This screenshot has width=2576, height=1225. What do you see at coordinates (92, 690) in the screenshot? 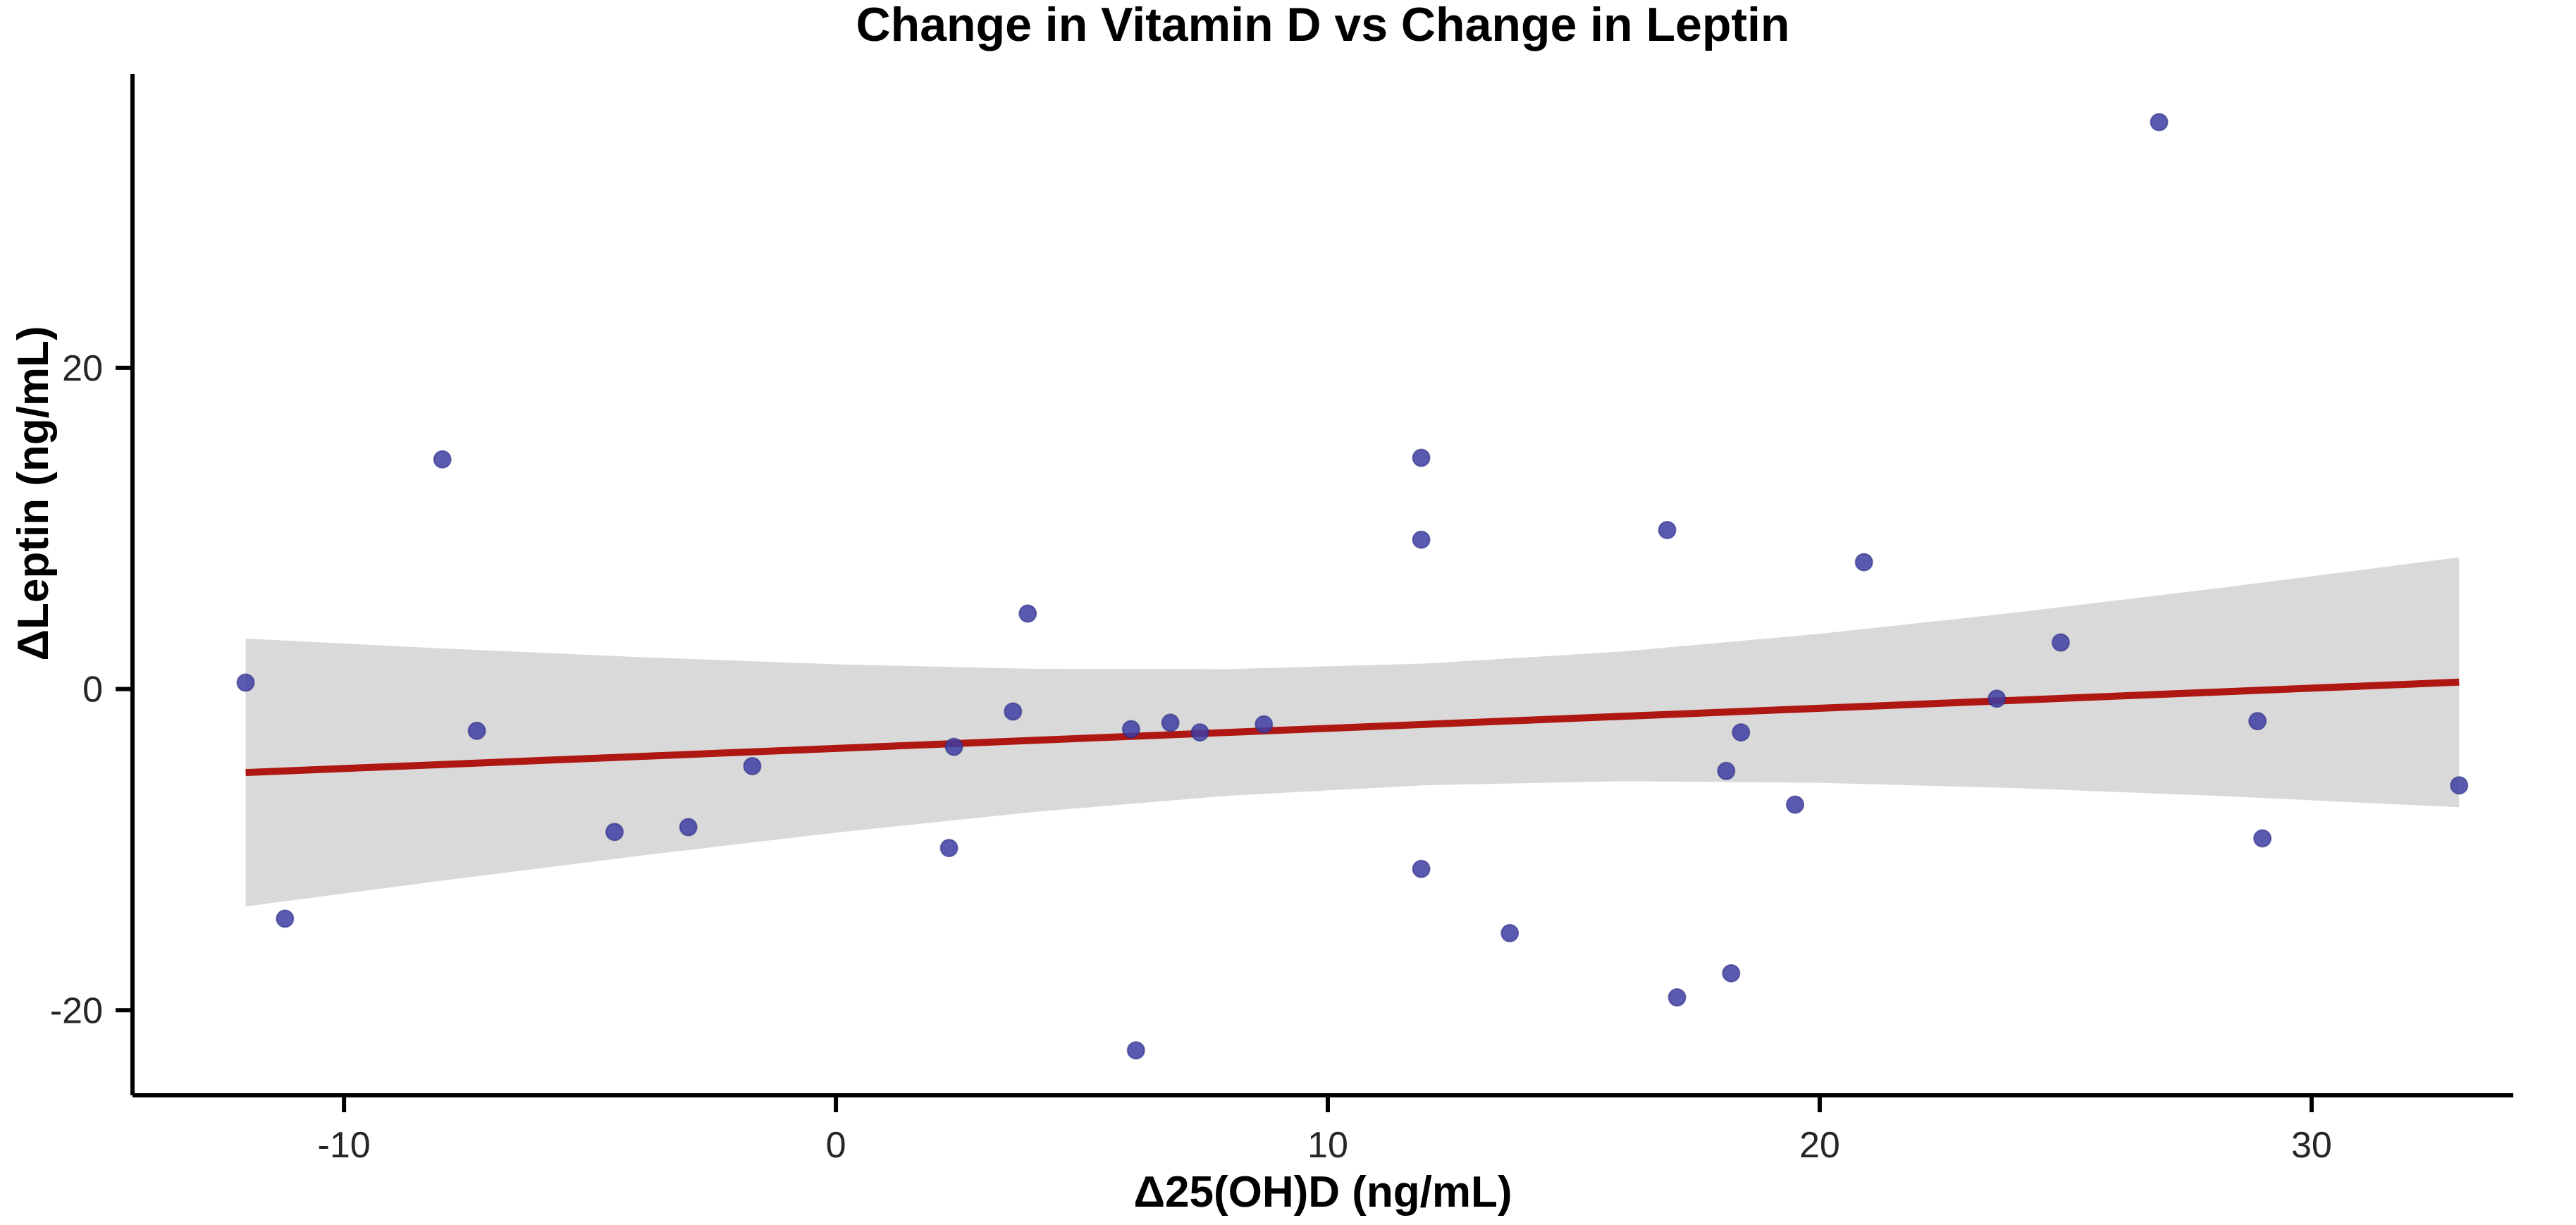
I see `y-tick-label: 0` at bounding box center [92, 690].